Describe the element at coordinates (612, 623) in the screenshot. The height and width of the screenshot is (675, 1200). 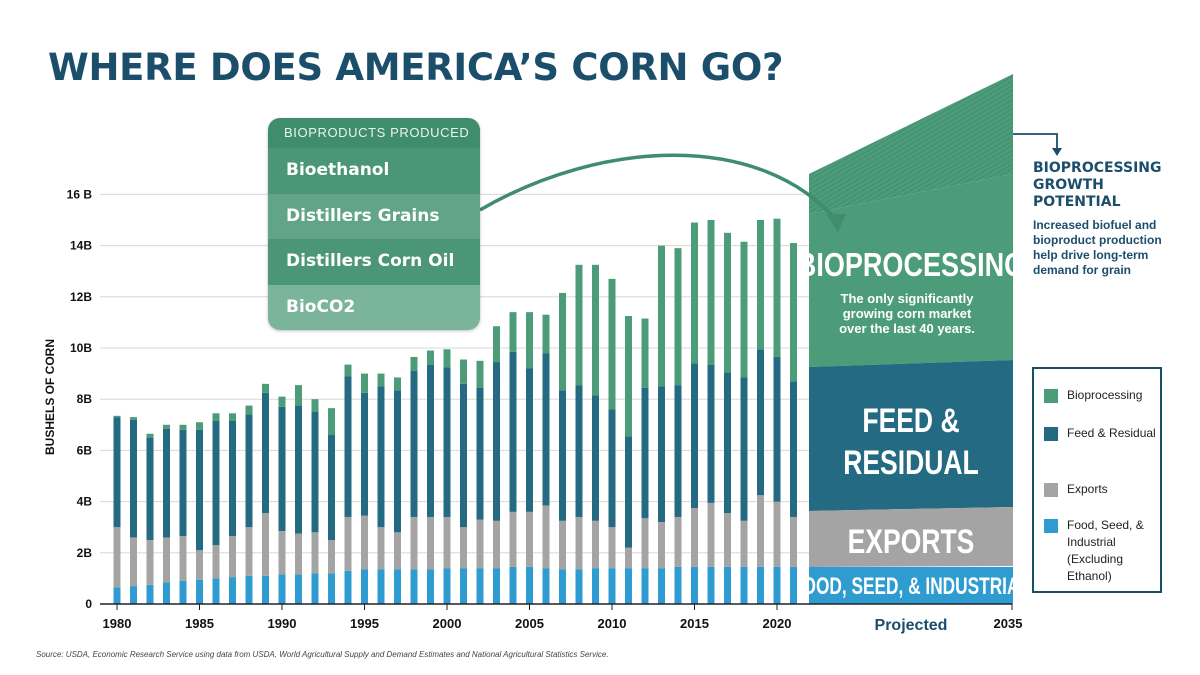
I see `x-tick-label: 2010` at that location.